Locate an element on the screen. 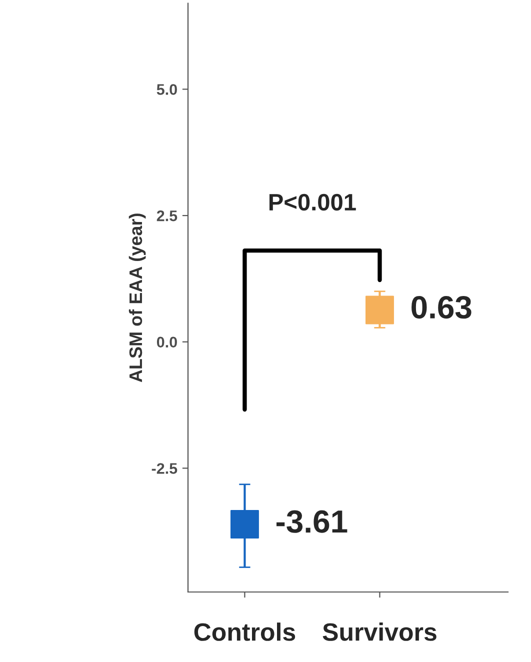 The height and width of the screenshot is (662, 531). y-tick-label: -2.5 is located at coordinates (165, 468).